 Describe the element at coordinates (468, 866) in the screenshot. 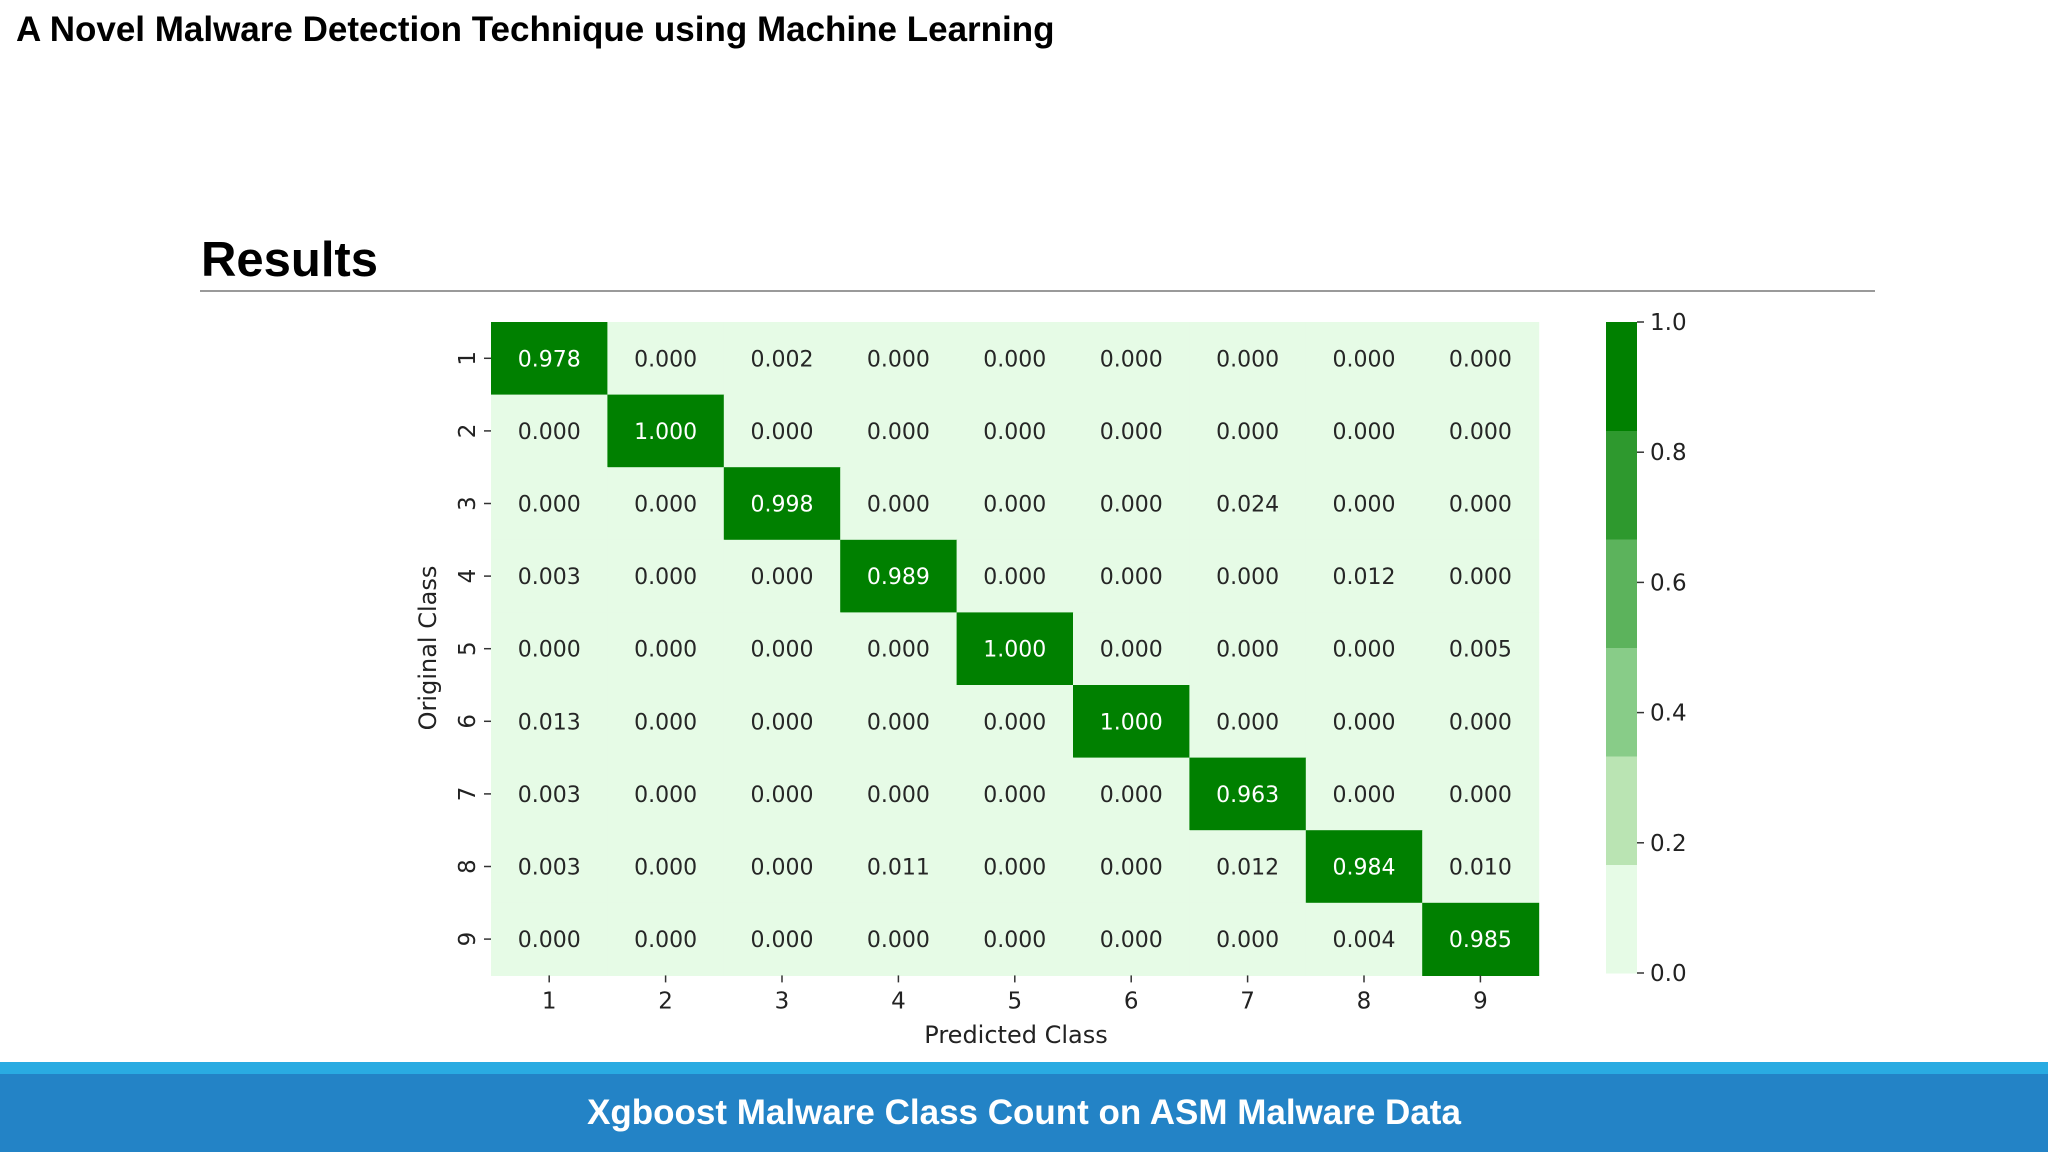

I see `y-tick-label: 8` at that location.